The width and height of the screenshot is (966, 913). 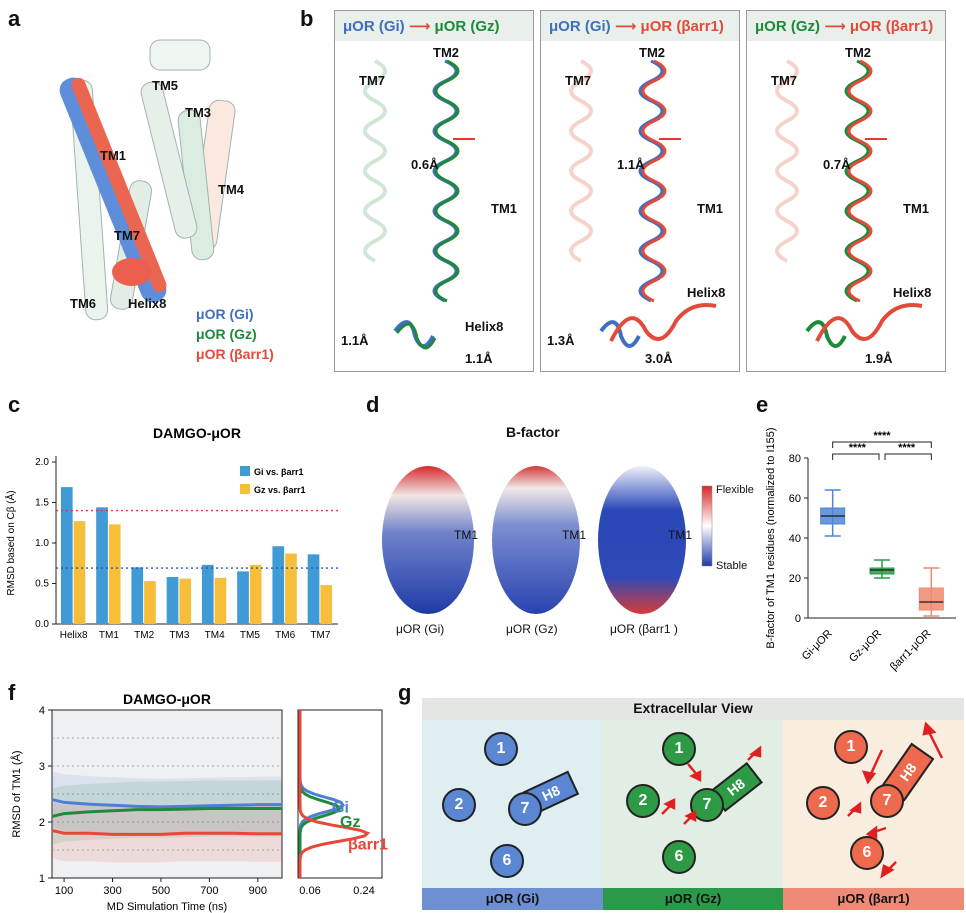 What do you see at coordinates (643, 801) in the screenshot?
I see `helix-2-gz: 2` at bounding box center [643, 801].